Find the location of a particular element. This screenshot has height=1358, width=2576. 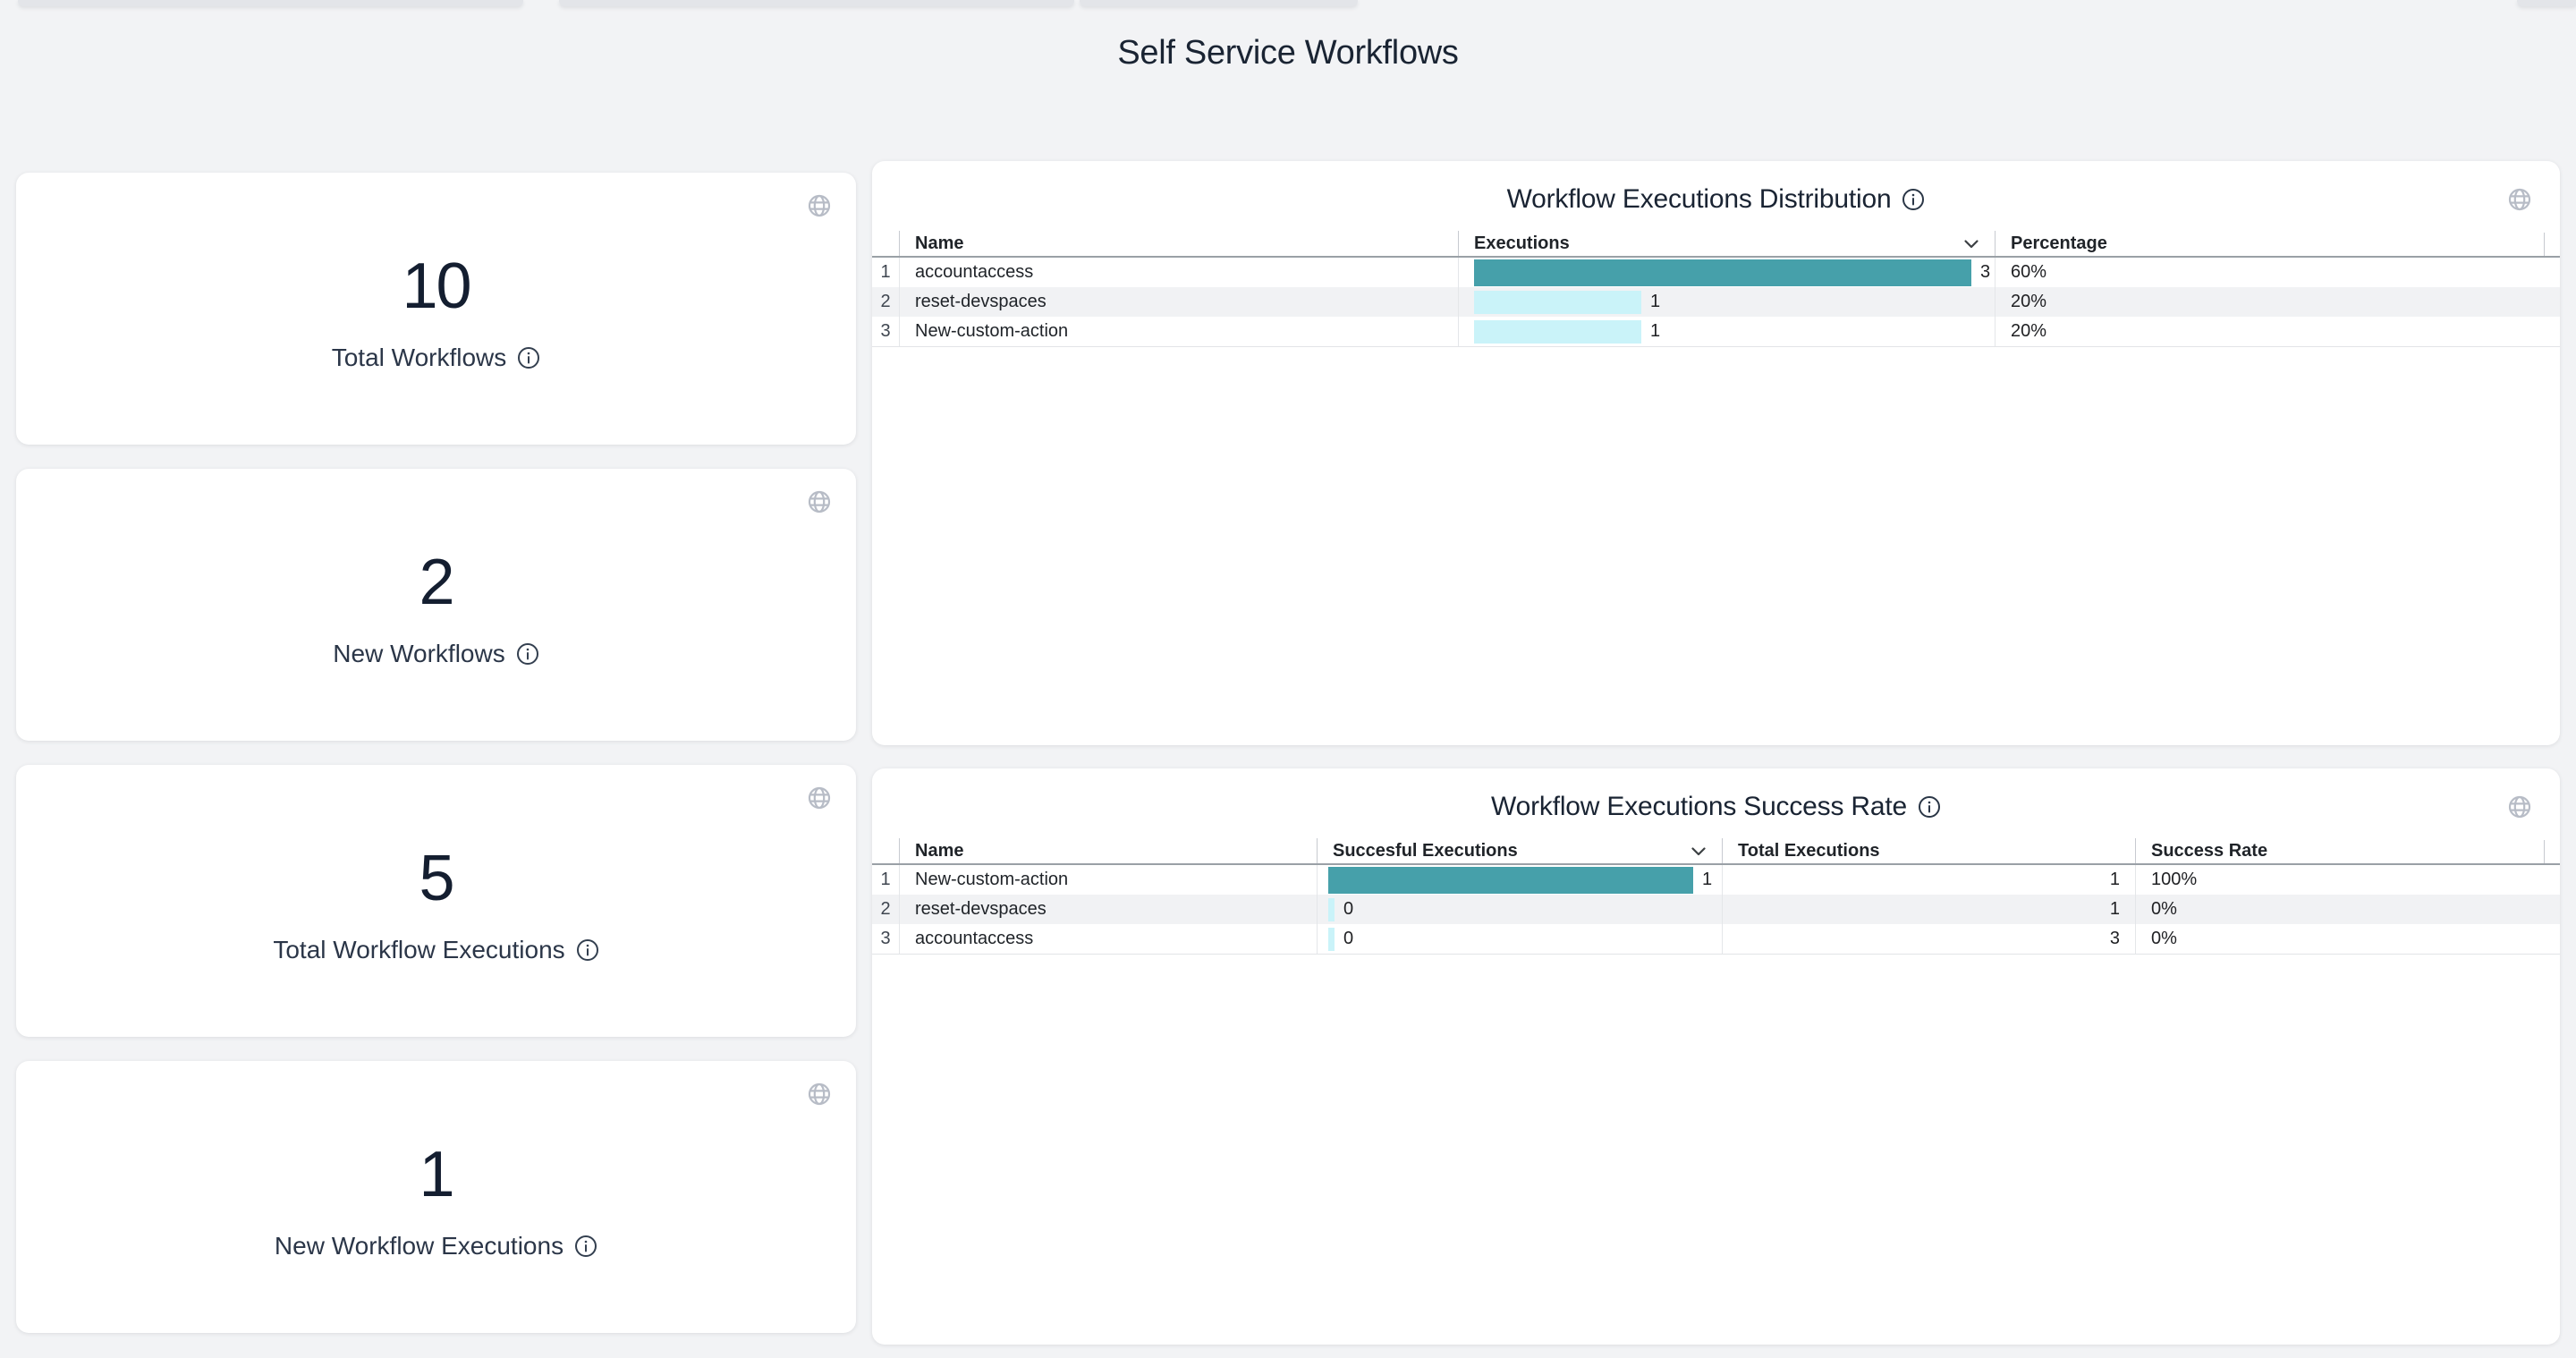

panel-title: Workflow Executions Success Rate is located at coordinates (1699, 806).